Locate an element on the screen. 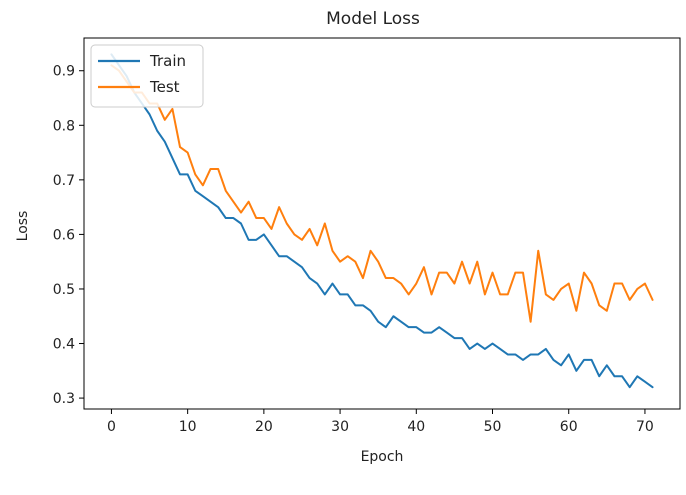 This screenshot has width=686, height=495. x-tick-label: 0 is located at coordinates (111, 427).